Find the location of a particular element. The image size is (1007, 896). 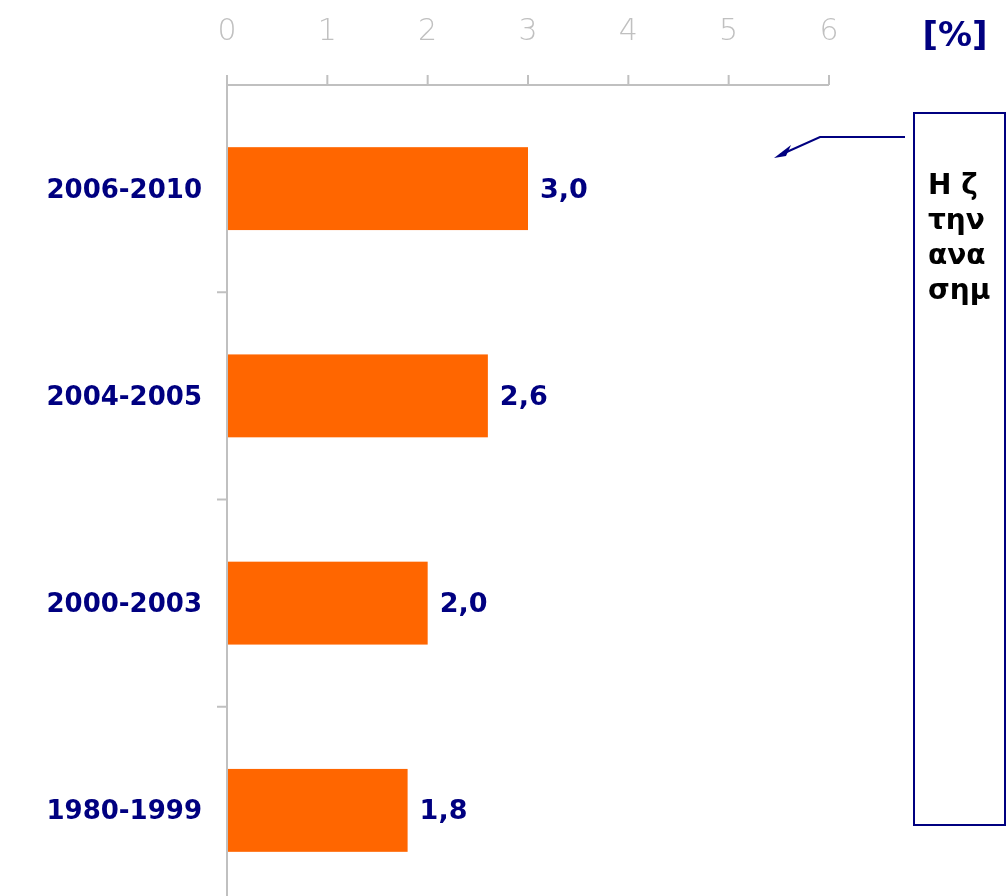

x-tick-label: 2 is located at coordinates (428, 29).